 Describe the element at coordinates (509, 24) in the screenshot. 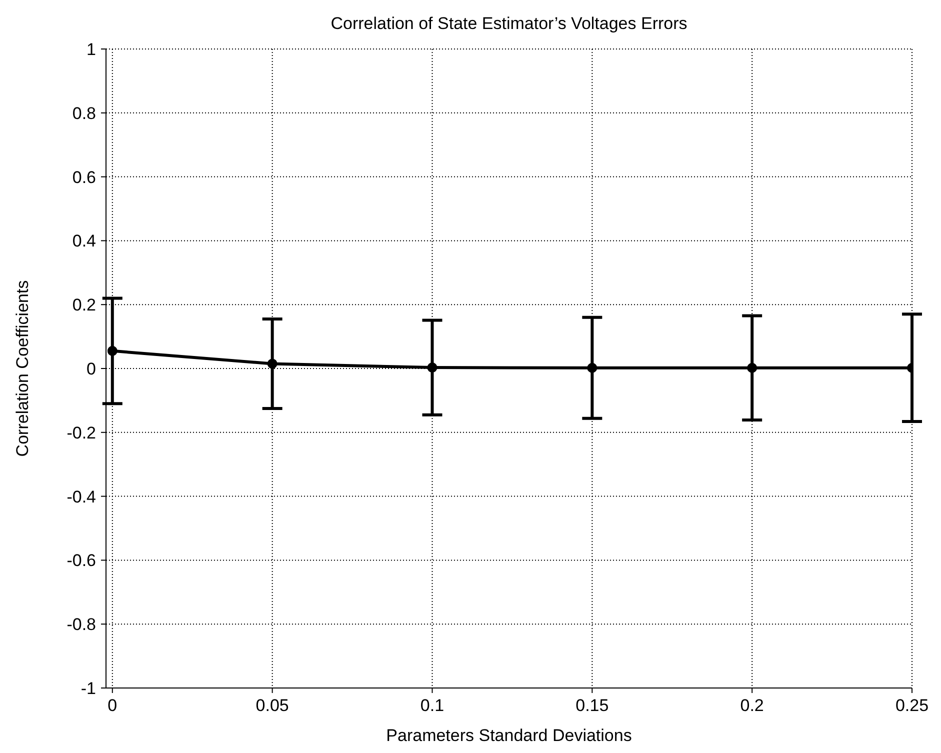

I see `chart-title: Correlation of State Estimator’s Voltages Errors` at that location.